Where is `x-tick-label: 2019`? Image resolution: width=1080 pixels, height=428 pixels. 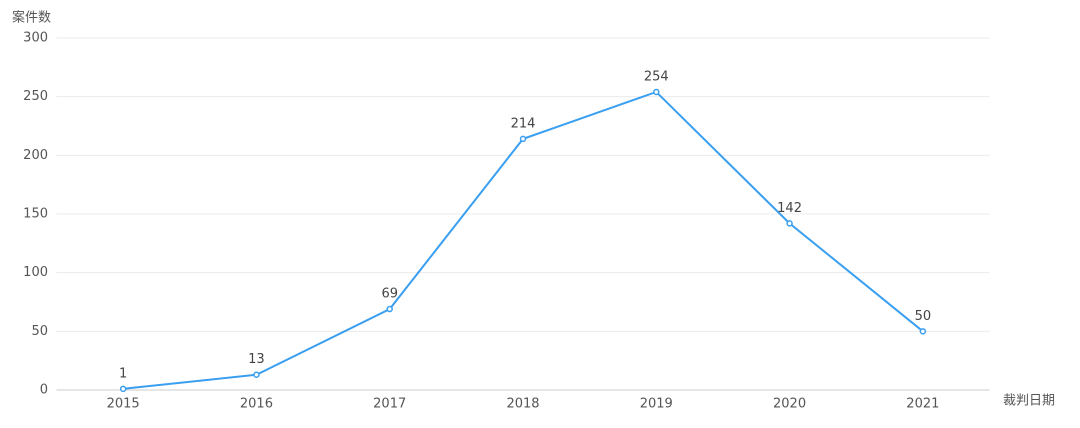 x-tick-label: 2019 is located at coordinates (656, 404).